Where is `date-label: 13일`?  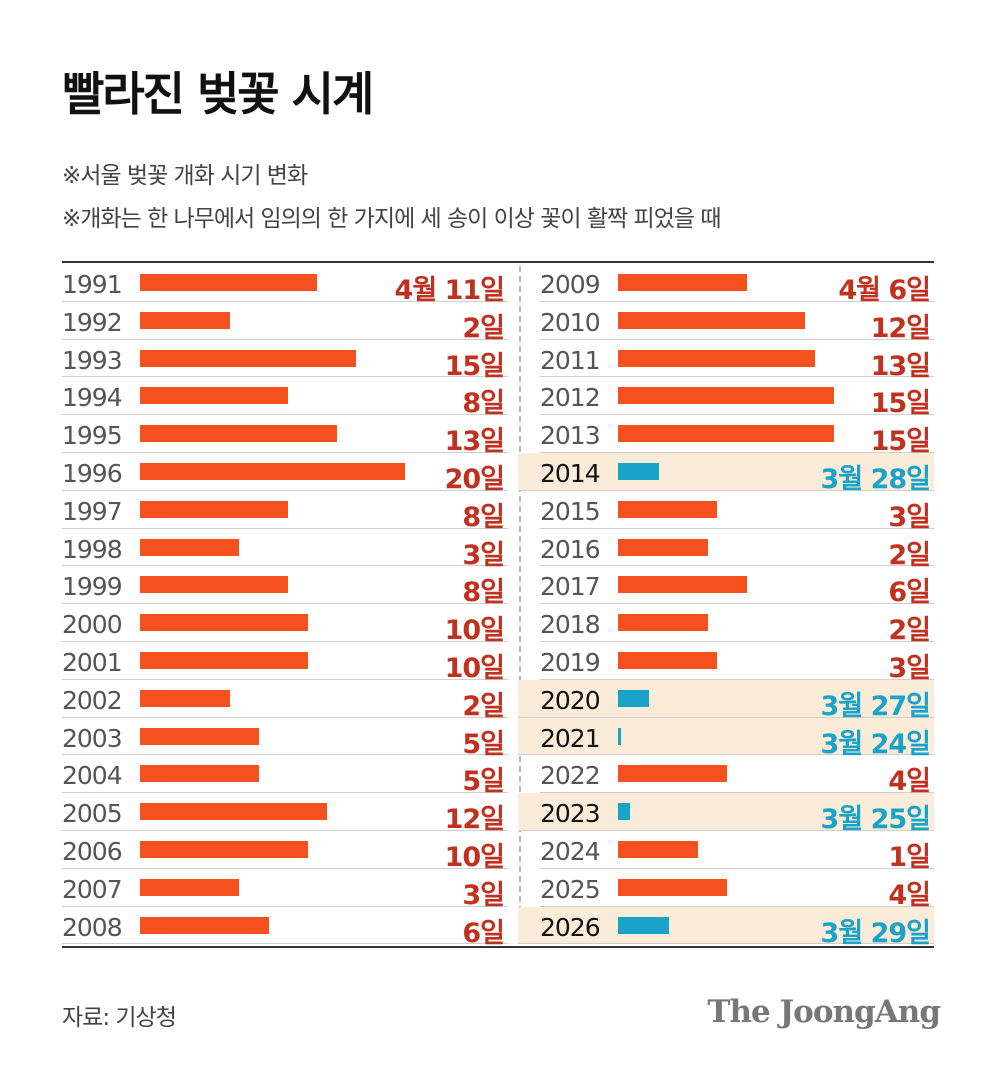 date-label: 13일 is located at coordinates (900, 366).